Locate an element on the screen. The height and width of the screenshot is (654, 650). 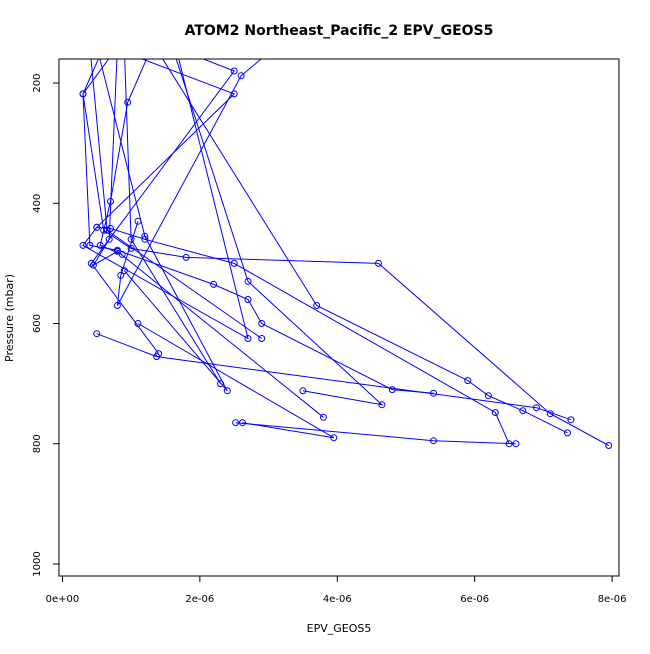
y-axis: 200 400 600 800 1000 is located at coordinates (46, 325).